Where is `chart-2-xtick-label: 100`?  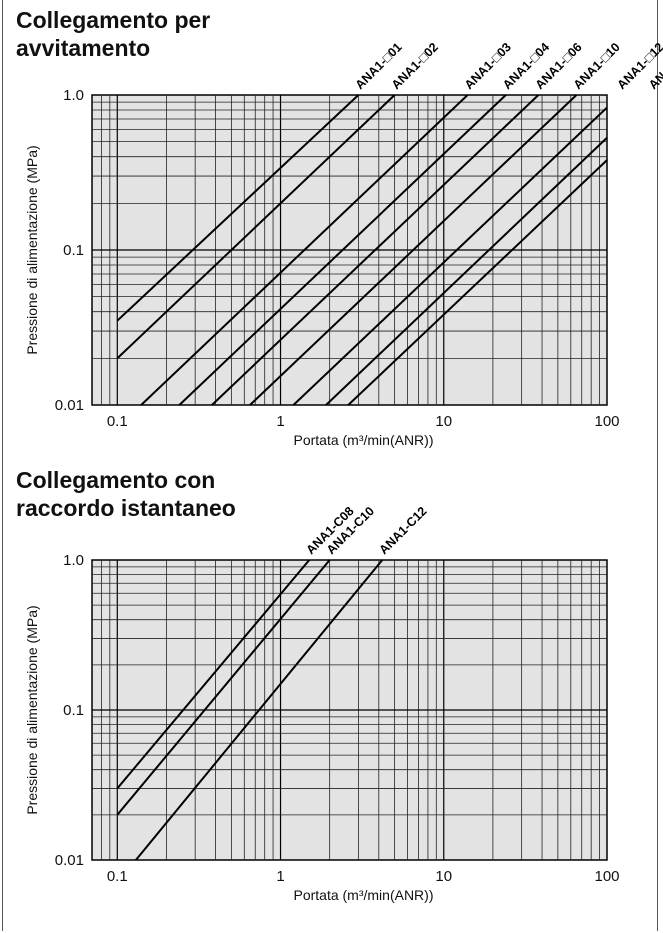 chart-2-xtick-label: 100 is located at coordinates (606, 876).